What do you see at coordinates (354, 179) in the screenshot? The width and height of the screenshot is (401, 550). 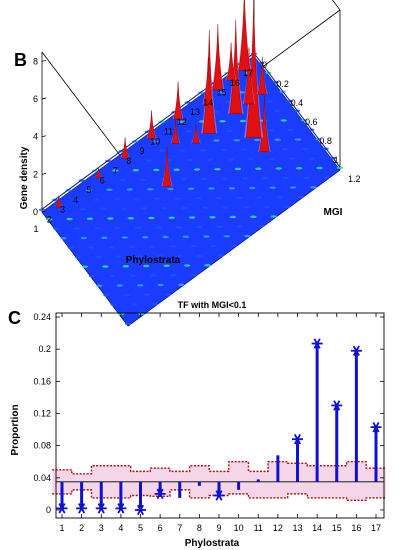 I see `y-tick-label: 1.2` at bounding box center [354, 179].